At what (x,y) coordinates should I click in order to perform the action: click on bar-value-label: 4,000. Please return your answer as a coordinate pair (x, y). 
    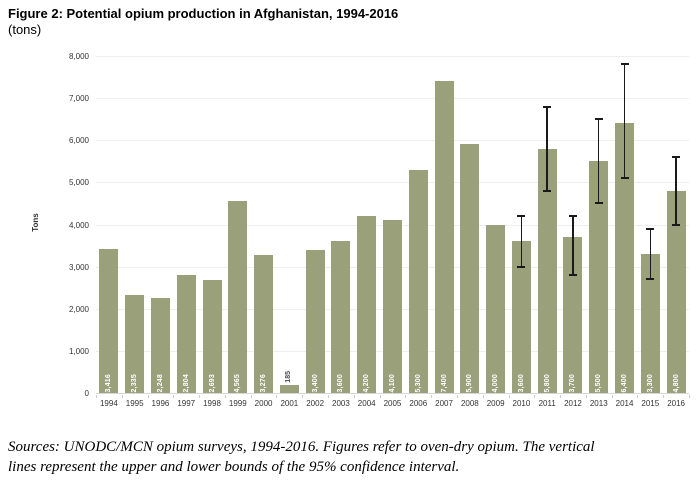
    Looking at the image, I should click on (496, 383).